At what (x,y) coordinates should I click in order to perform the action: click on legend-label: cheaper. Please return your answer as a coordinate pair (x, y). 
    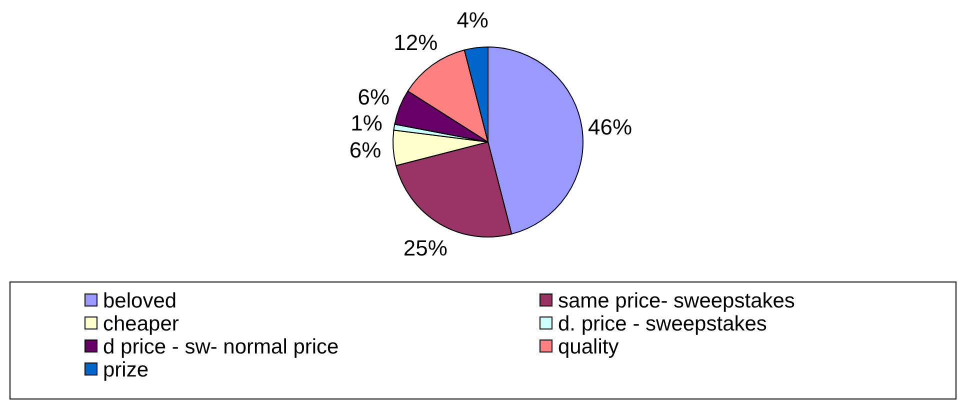
    Looking at the image, I should click on (141, 324).